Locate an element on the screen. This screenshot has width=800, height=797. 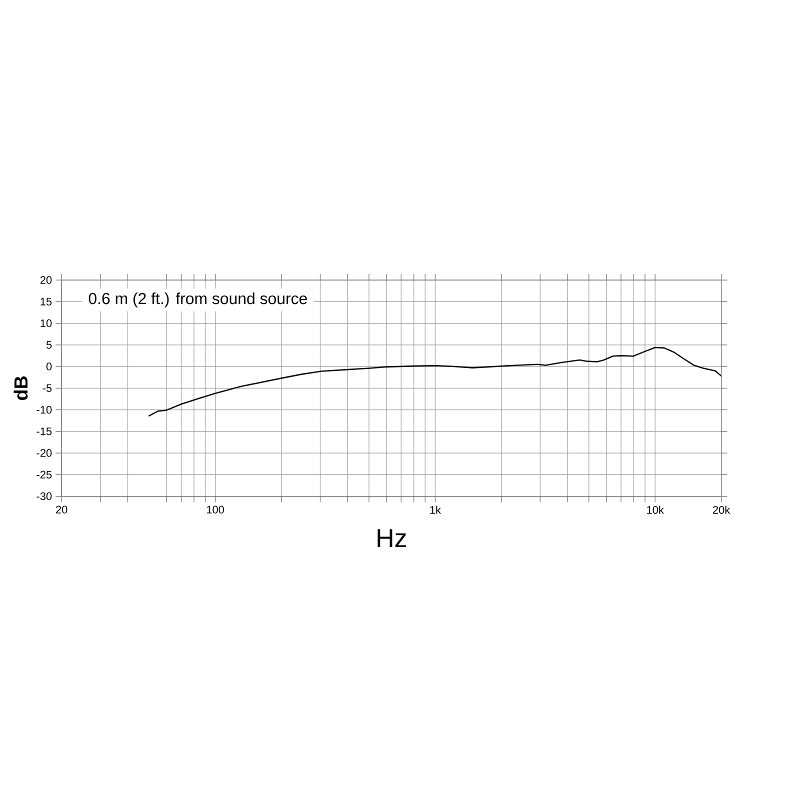
y-tick-label: -5 is located at coordinates (47, 388).